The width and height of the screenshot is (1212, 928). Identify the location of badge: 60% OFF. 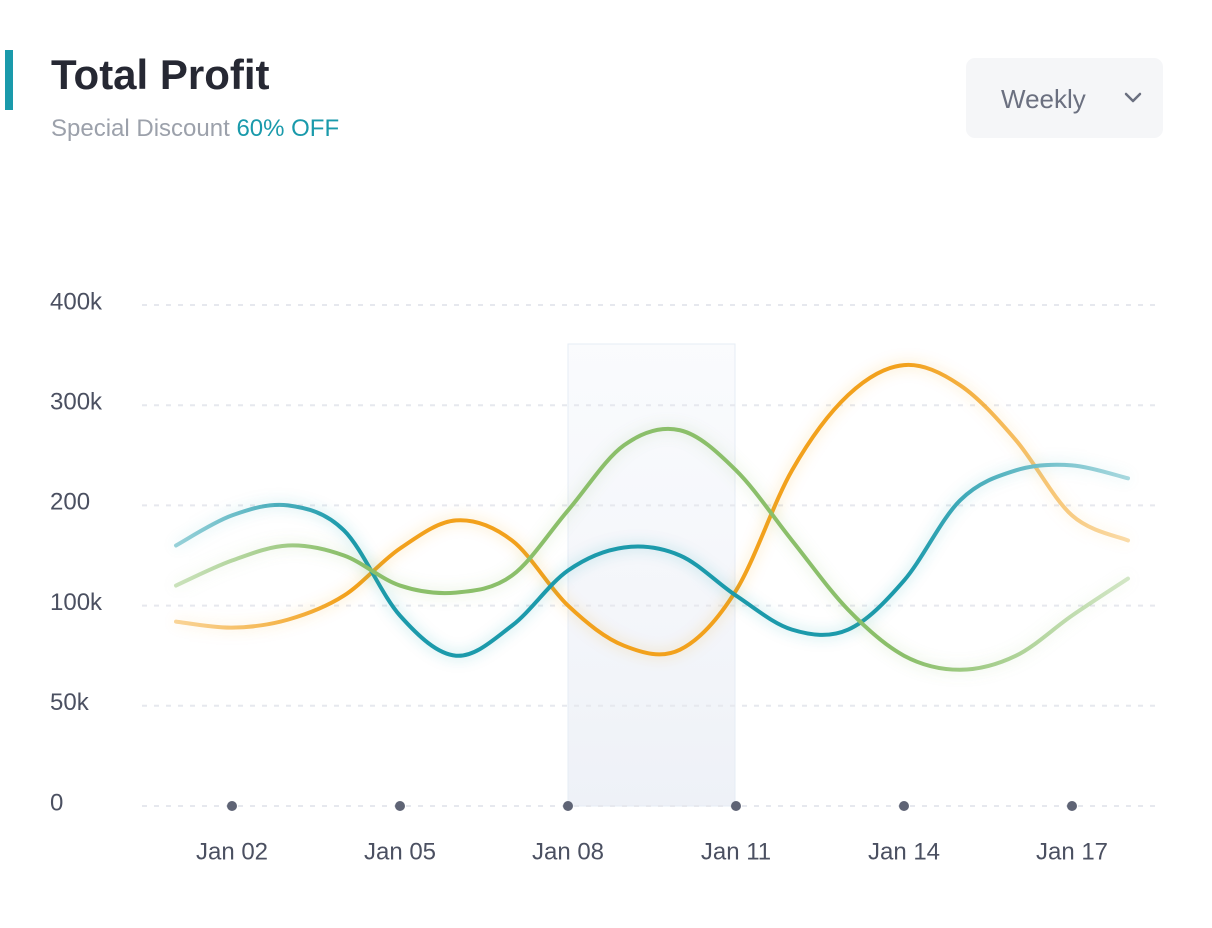
(287, 128).